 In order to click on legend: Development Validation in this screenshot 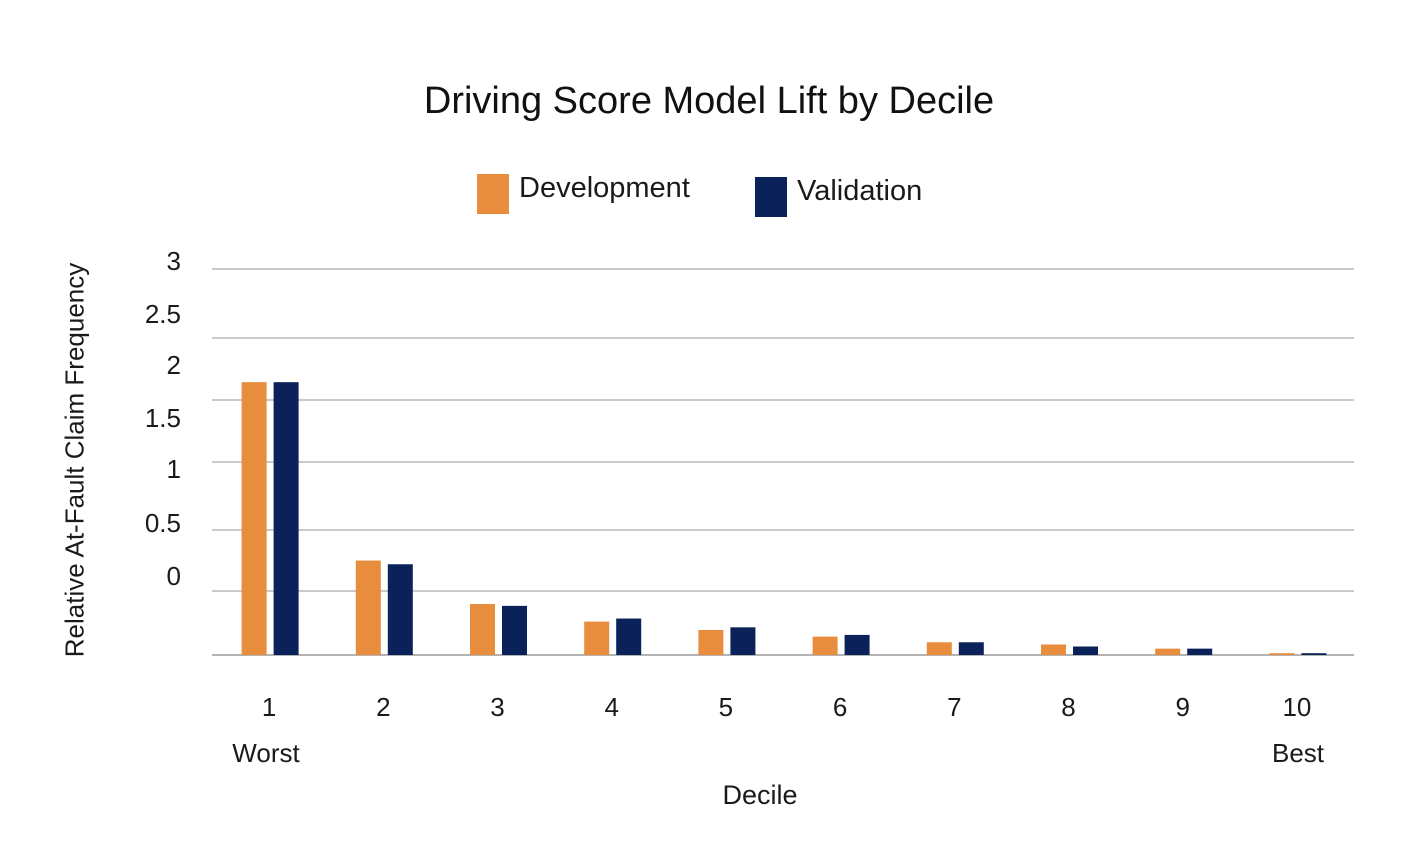, I will do `click(709, 194)`.